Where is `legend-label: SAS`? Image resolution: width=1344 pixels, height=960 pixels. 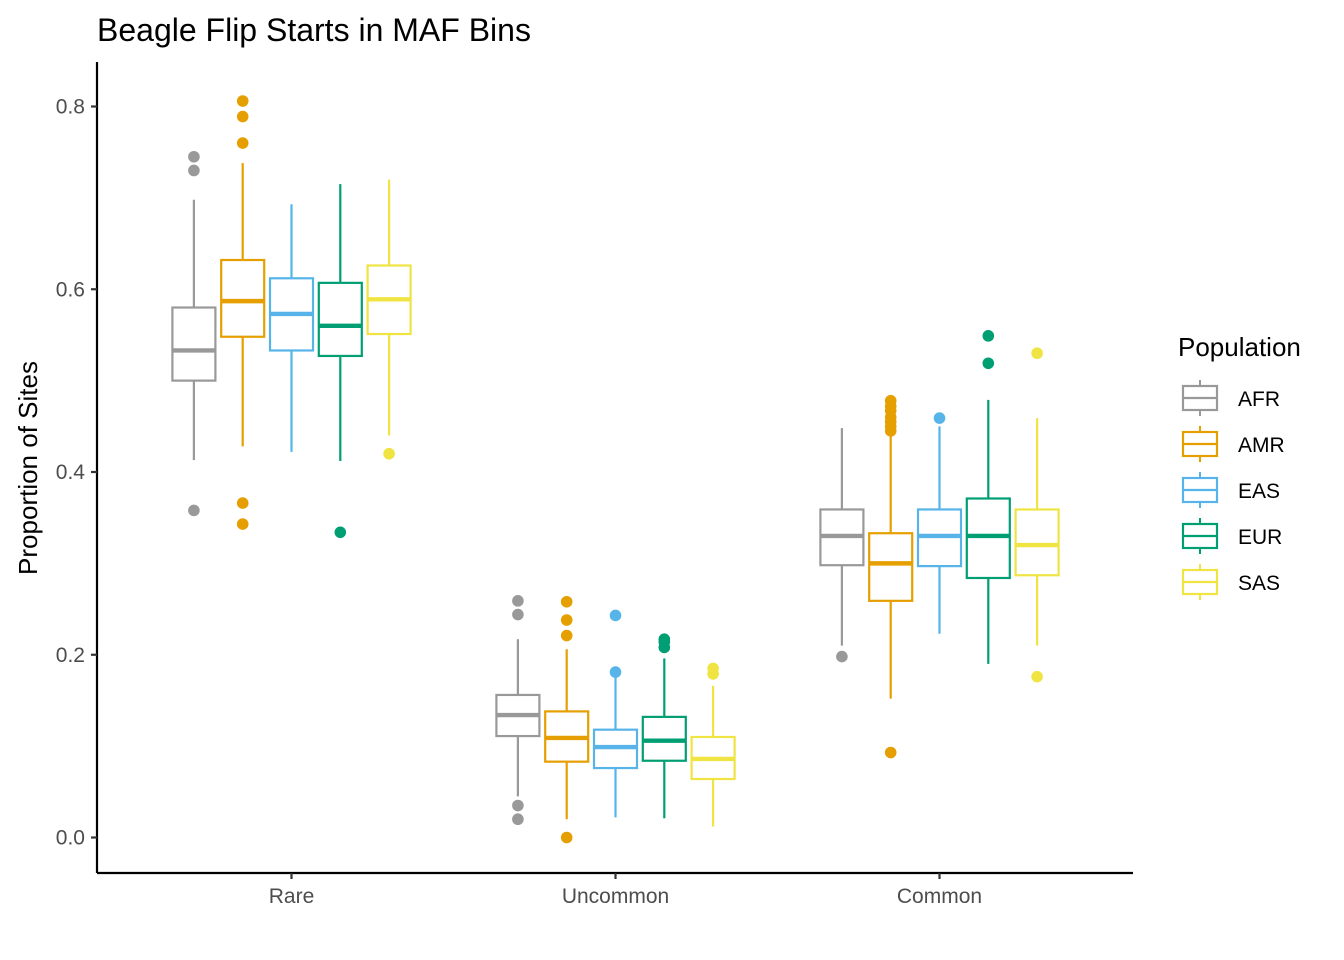
legend-label: SAS is located at coordinates (1259, 583).